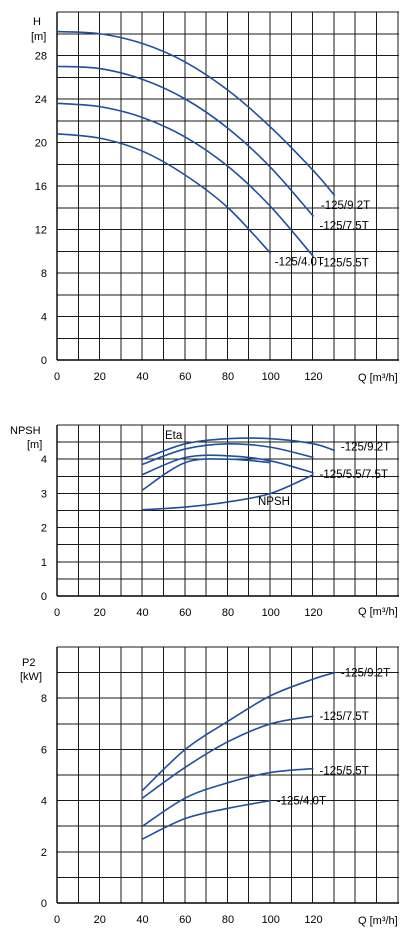  I want to click on series-line-npsh, so click(228, 492).